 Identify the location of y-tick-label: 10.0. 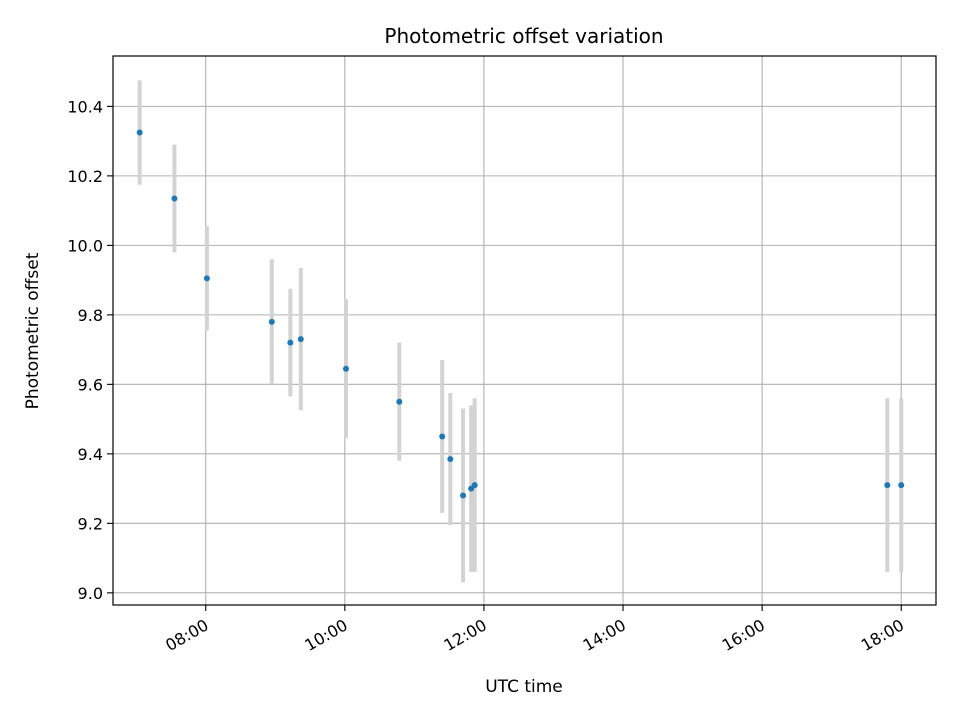
(85, 245).